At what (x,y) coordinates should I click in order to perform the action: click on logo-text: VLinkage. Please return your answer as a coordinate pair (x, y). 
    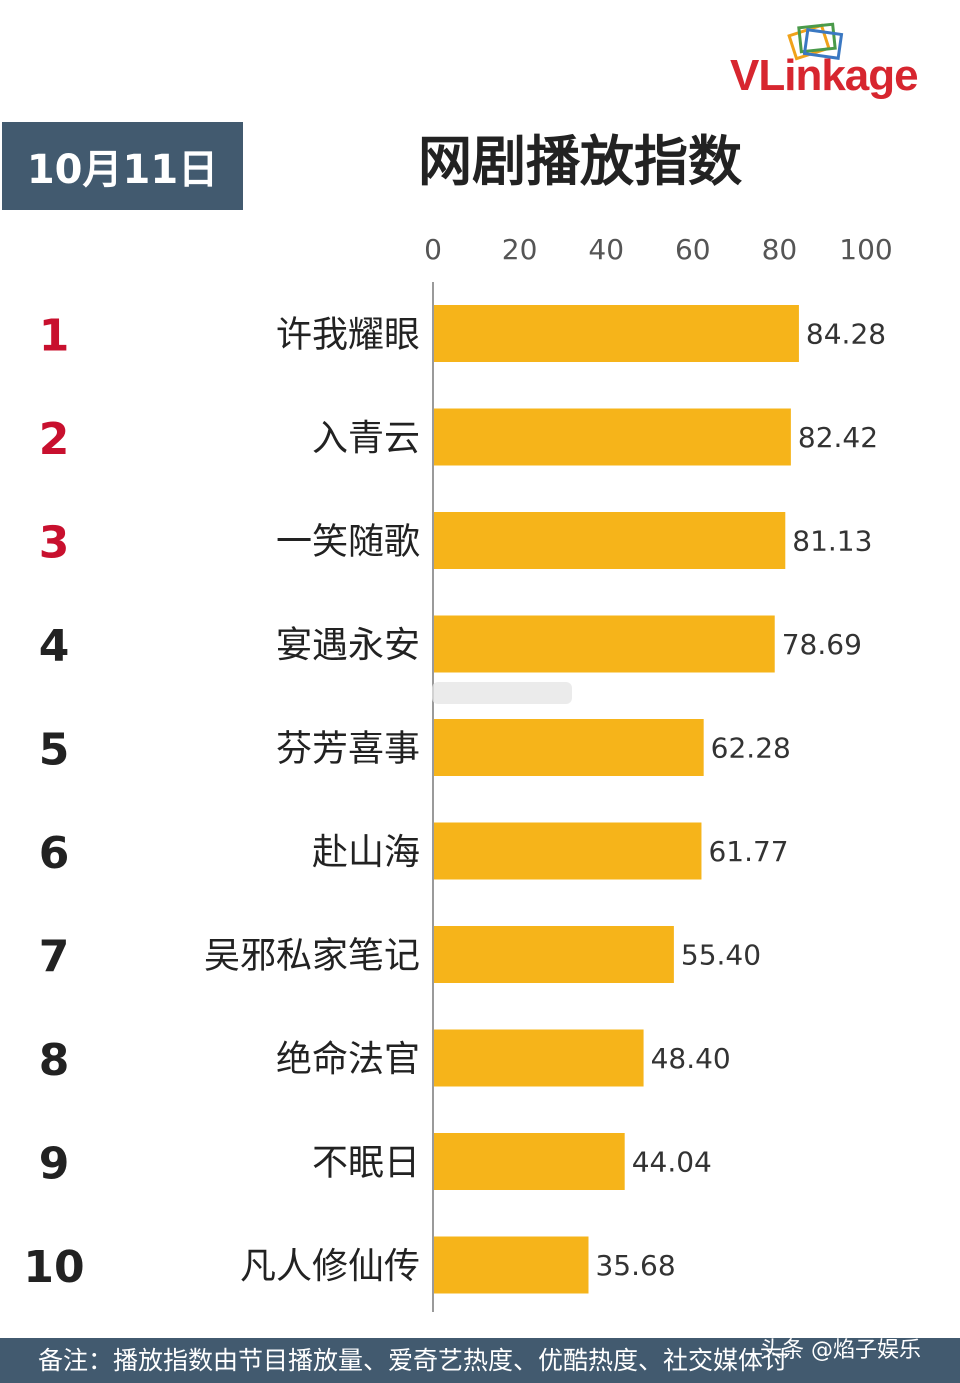
    Looking at the image, I should click on (824, 75).